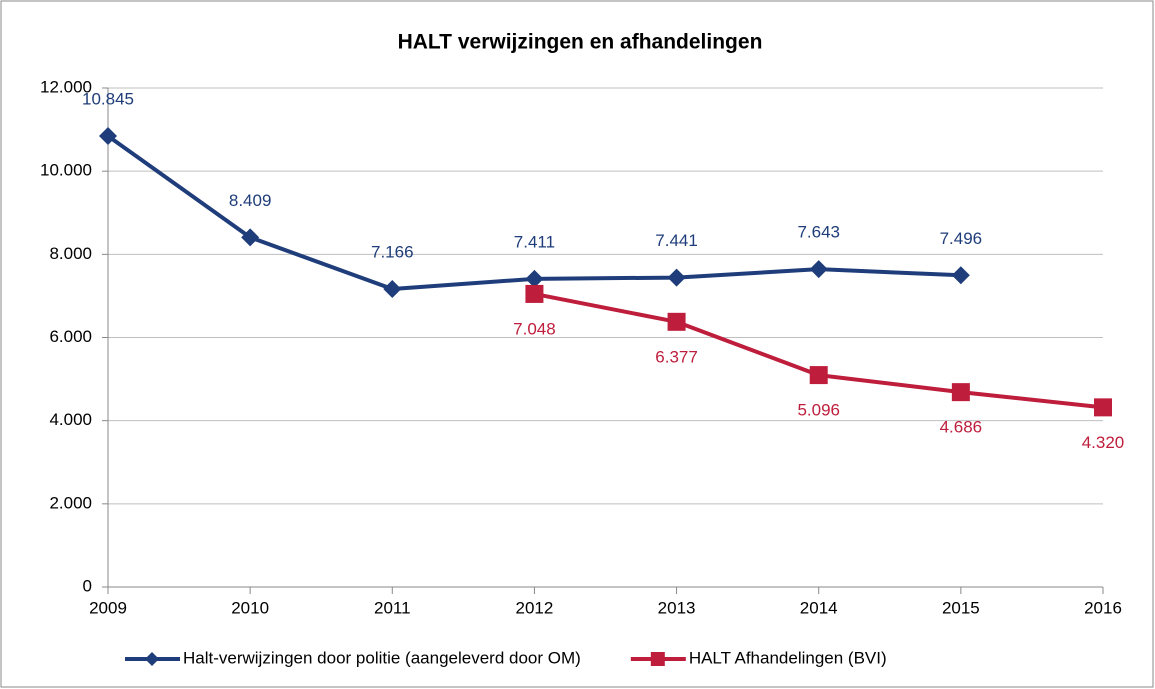  I want to click on x-tick-label: 2011, so click(392, 607).